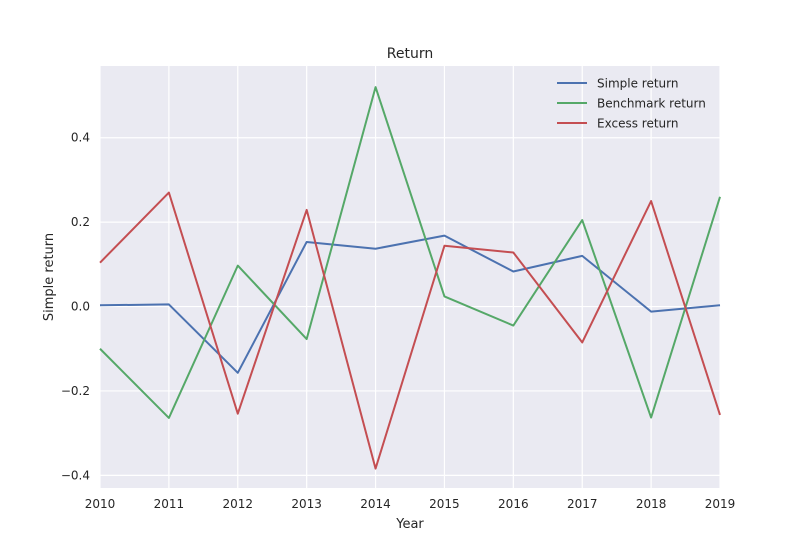 This screenshot has height=550, width=800. Describe the element at coordinates (582, 504) in the screenshot. I see `x-tick-label-2017: 2017` at that location.